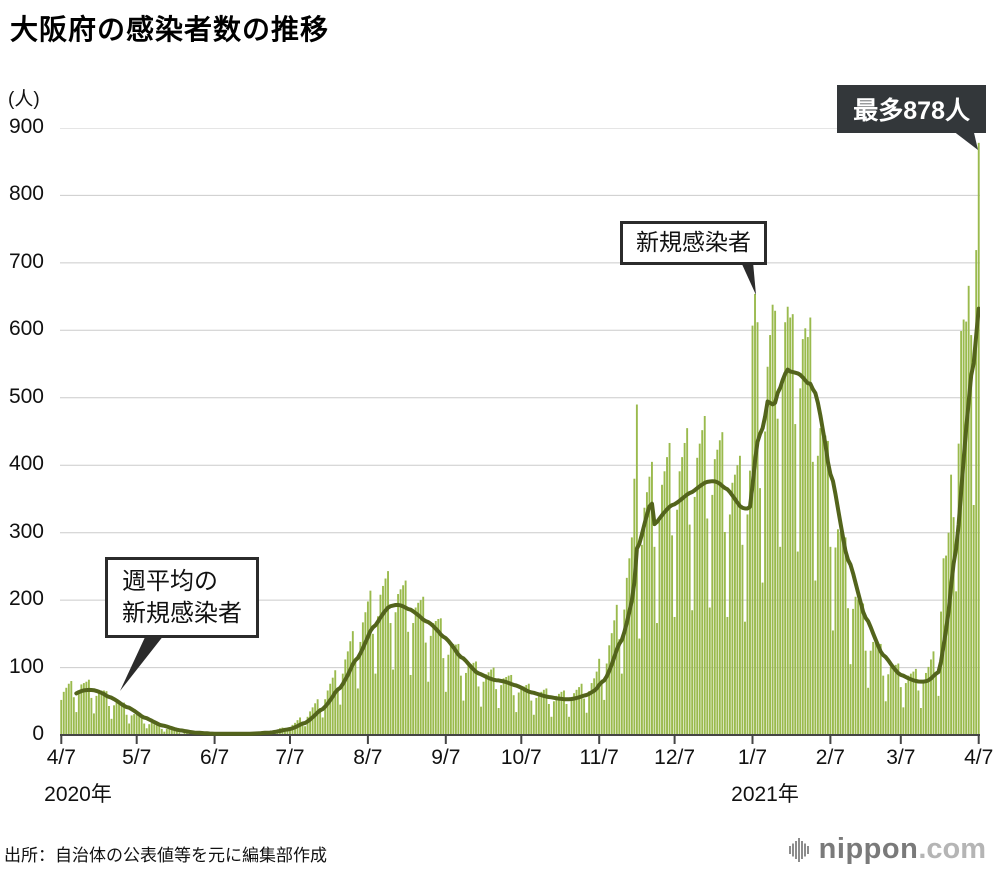 The image size is (1000, 872). Describe the element at coordinates (26, 194) in the screenshot. I see `y-tick-label: 800` at that location.